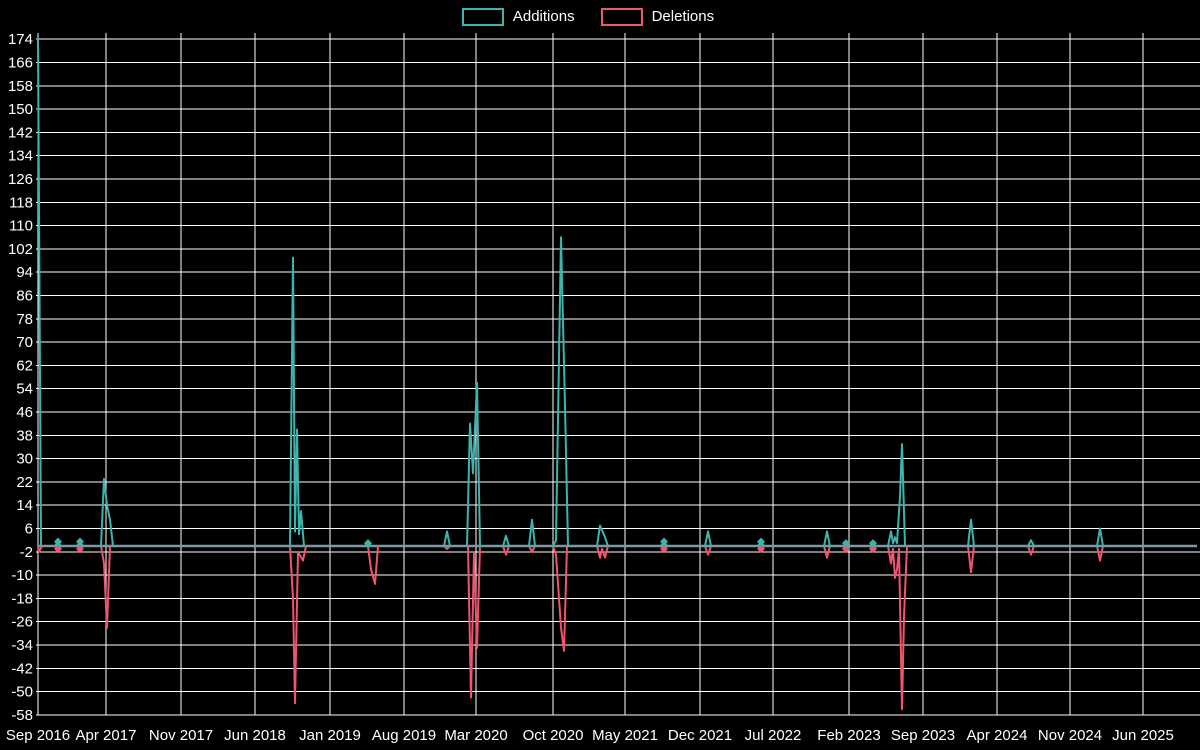  What do you see at coordinates (20, 39) in the screenshot?
I see `svg-text: 174` at bounding box center [20, 39].